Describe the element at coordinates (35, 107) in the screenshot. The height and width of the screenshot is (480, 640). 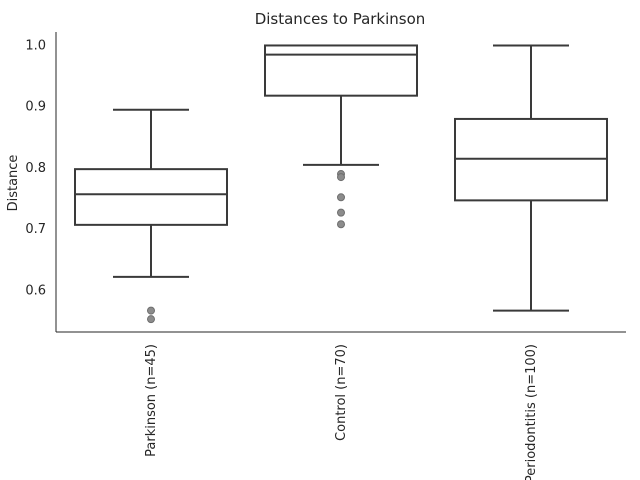
I see `y-tick-label: 0.9` at that location.